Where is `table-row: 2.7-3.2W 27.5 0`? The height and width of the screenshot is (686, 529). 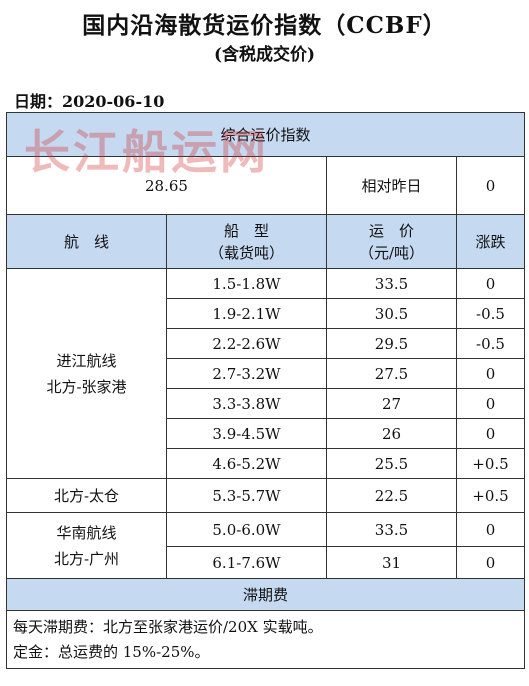
table-row: 2.7-3.2W 27.5 0 is located at coordinates (266, 373).